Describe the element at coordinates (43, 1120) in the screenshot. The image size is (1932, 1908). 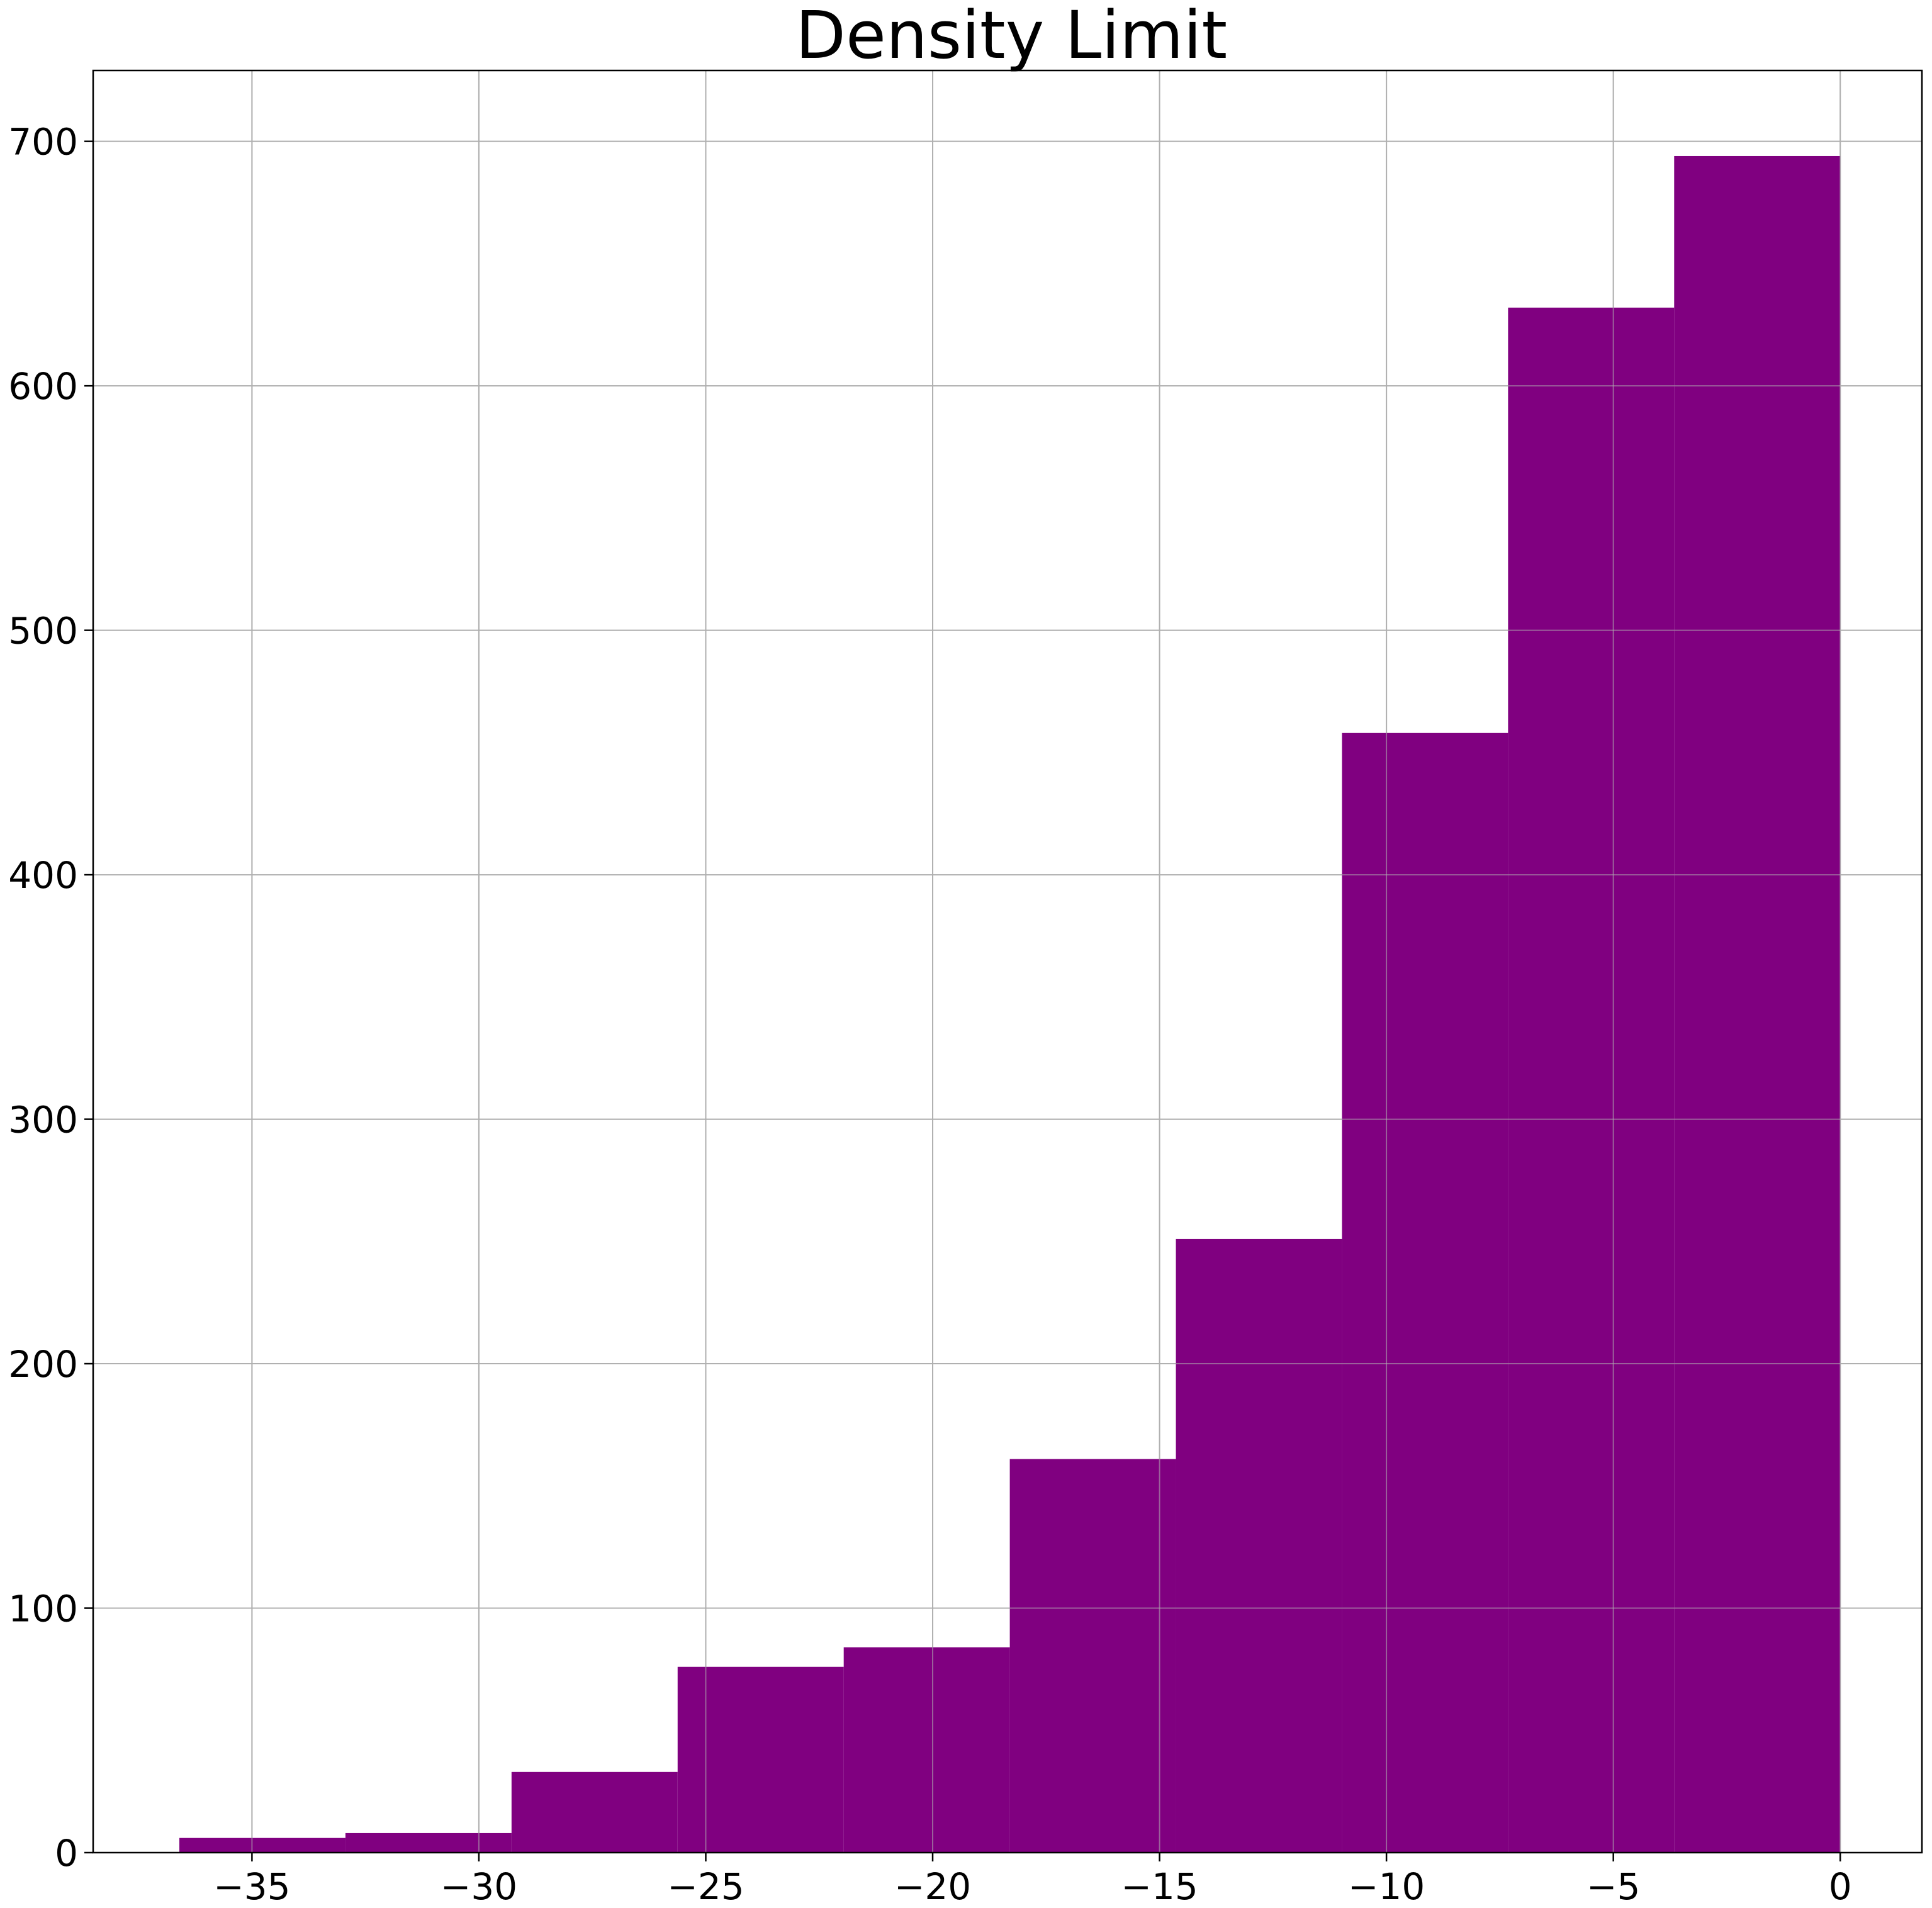
I see `y-tick-label: 300` at that location.